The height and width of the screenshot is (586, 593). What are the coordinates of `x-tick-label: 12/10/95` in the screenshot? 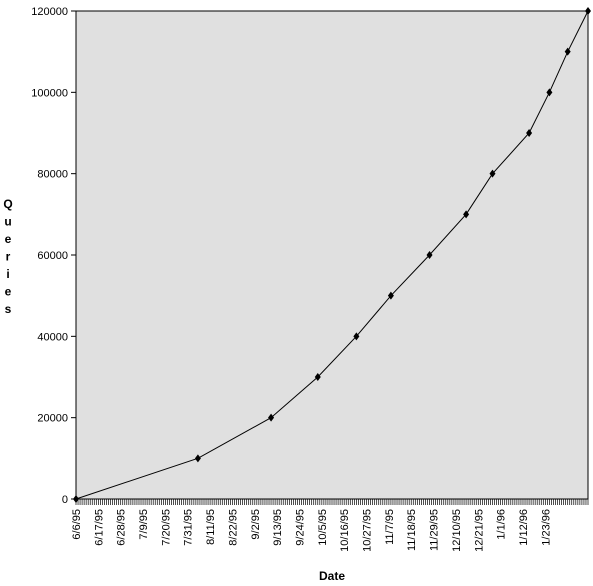 It's located at (457, 530).